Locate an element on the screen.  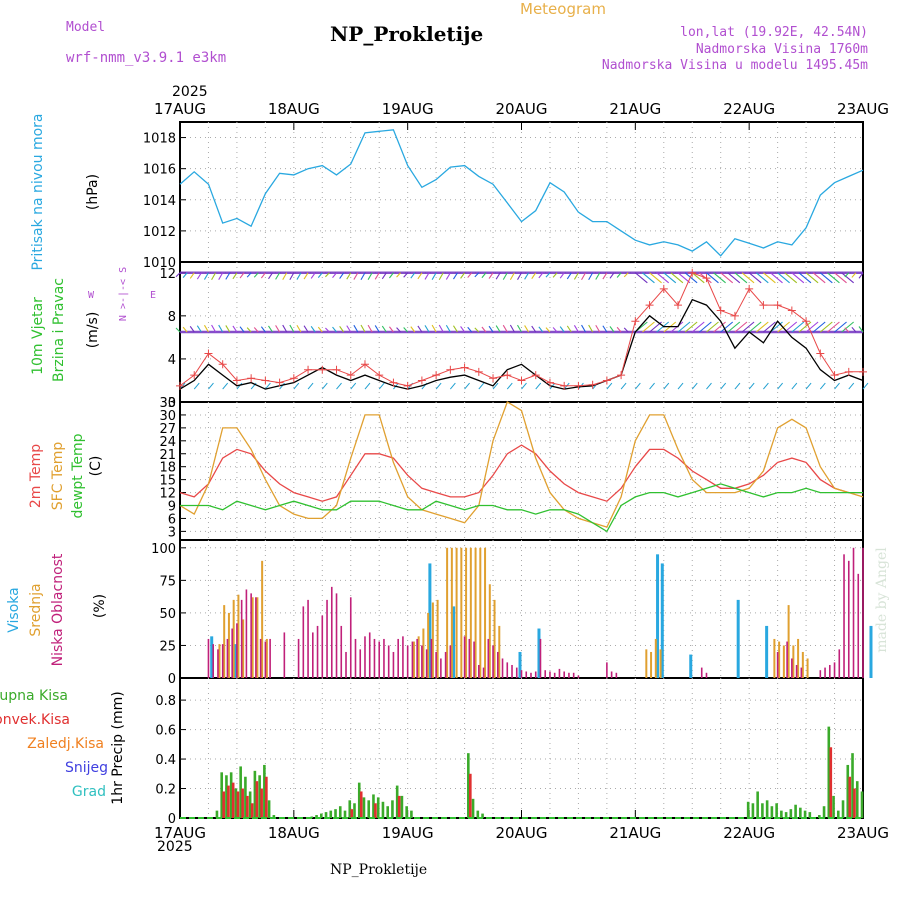
temp-sfc-axis-label: SFC Temp is located at coordinates (58, 476).